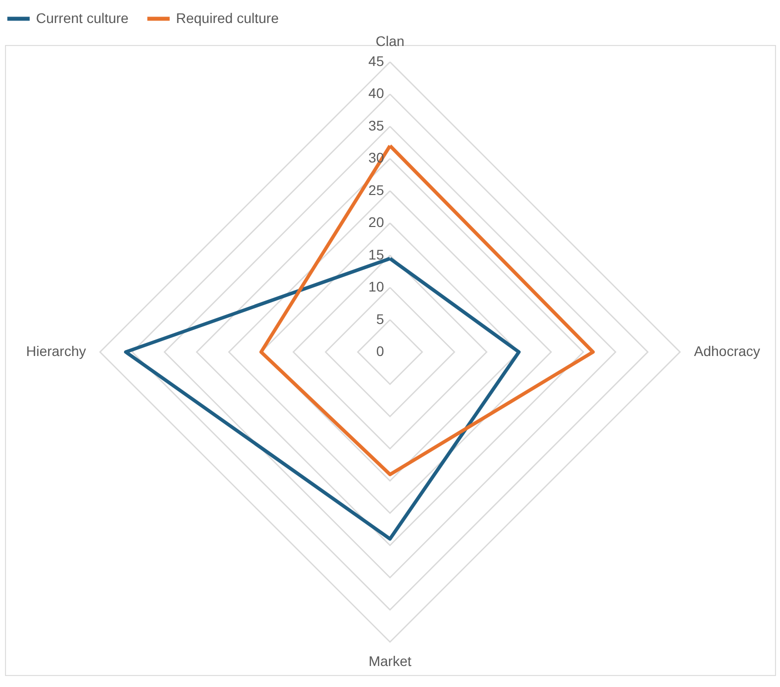  I want to click on y-tick-label: 10, so click(376, 286).